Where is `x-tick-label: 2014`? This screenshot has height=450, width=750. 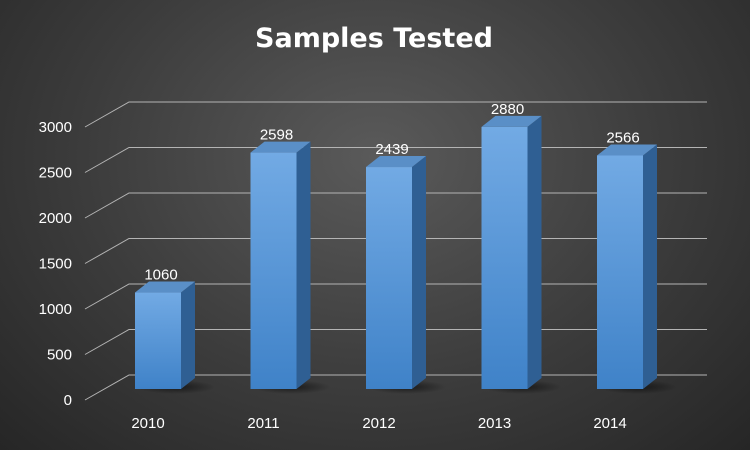 x-tick-label: 2014 is located at coordinates (609, 423).